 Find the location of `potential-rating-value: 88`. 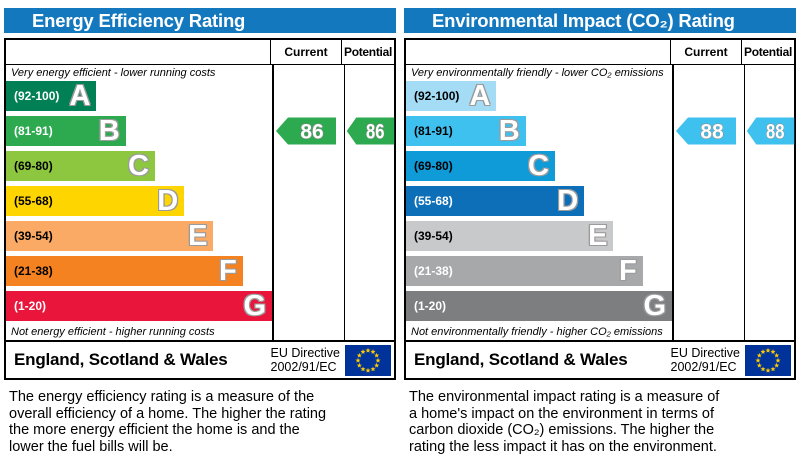

potential-rating-value: 88 is located at coordinates (775, 132).